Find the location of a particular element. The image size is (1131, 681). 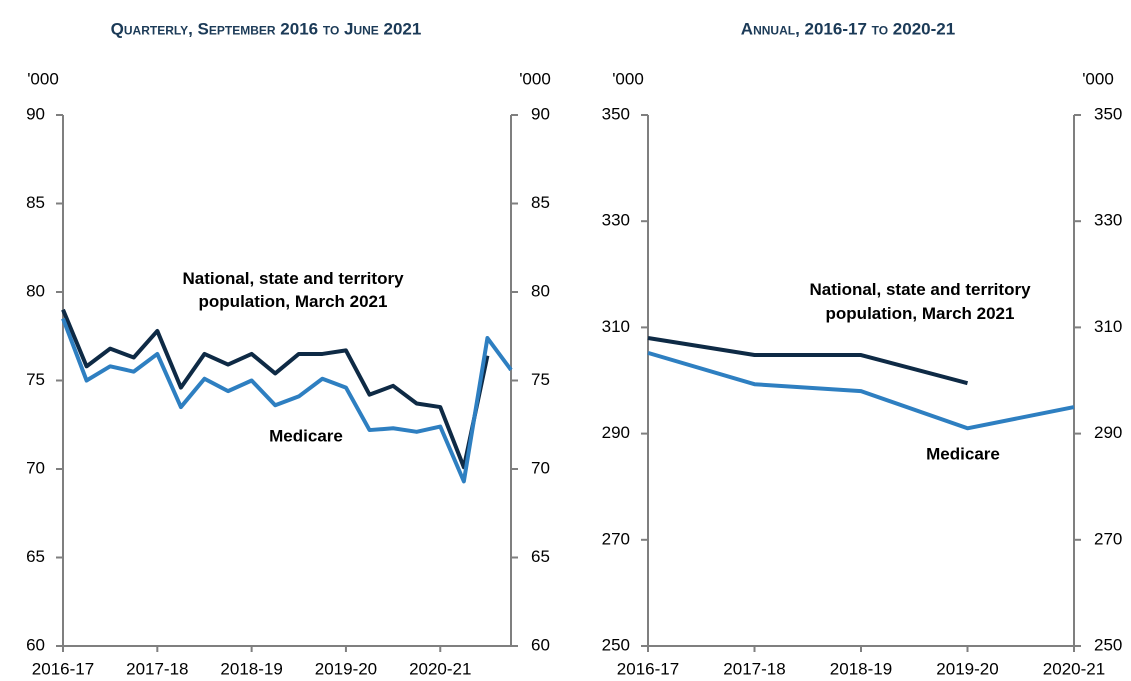

y2-tick-label: 330 is located at coordinates (1108, 220).